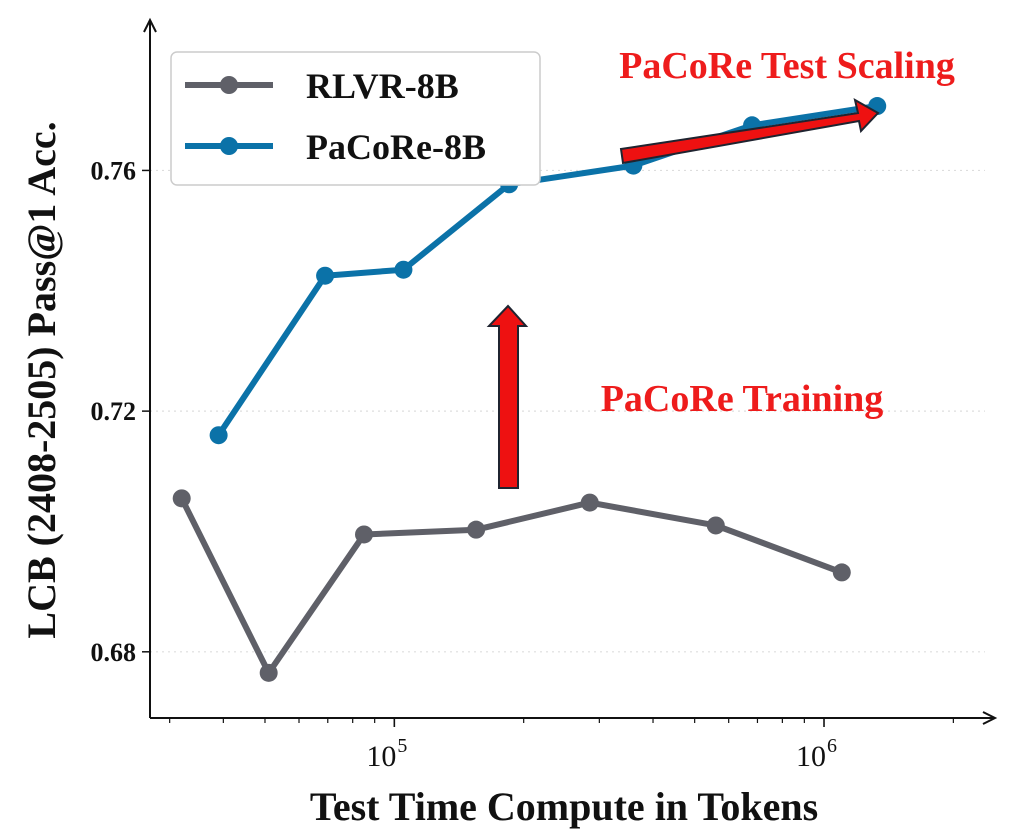 This screenshot has width=1018, height=836. What do you see at coordinates (832, 746) in the screenshot?
I see `x-tick-label-exponent: 6` at bounding box center [832, 746].